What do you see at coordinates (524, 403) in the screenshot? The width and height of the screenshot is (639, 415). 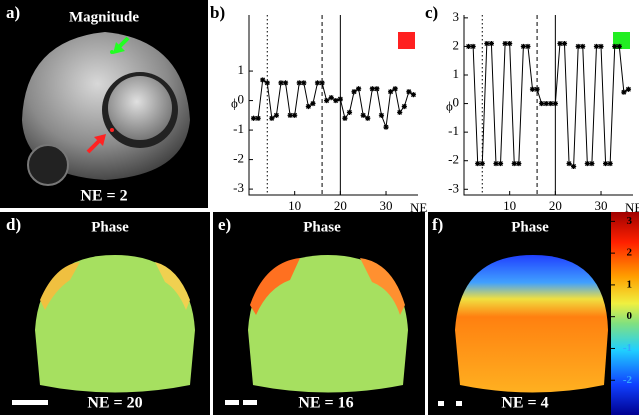 I see `panel-caption: NE = 4` at bounding box center [524, 403].